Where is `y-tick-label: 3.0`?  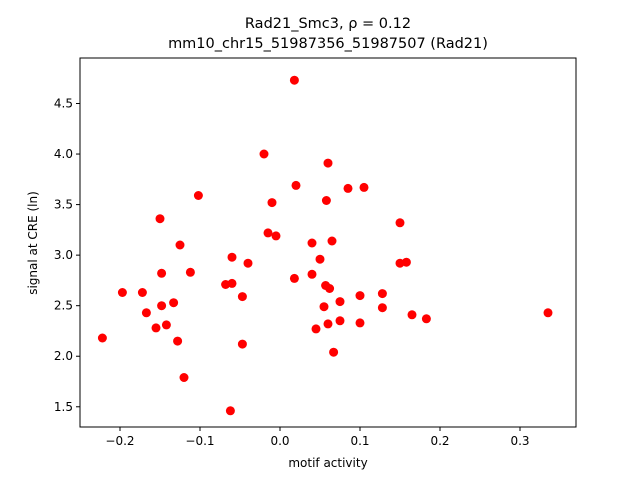 y-tick-label: 3.0 is located at coordinates (63, 255).